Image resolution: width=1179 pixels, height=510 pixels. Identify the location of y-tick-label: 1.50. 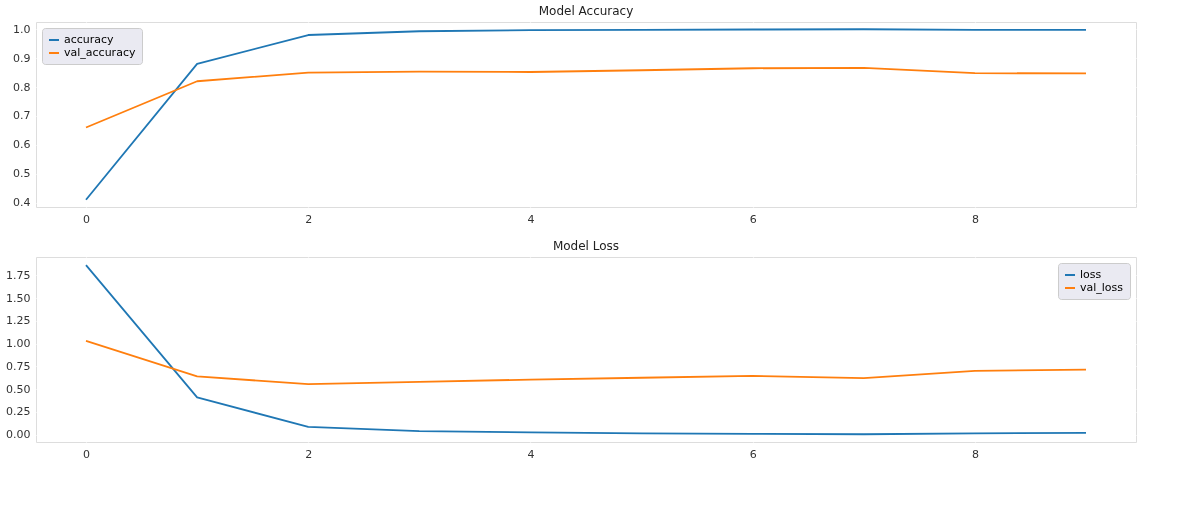
(18, 298).